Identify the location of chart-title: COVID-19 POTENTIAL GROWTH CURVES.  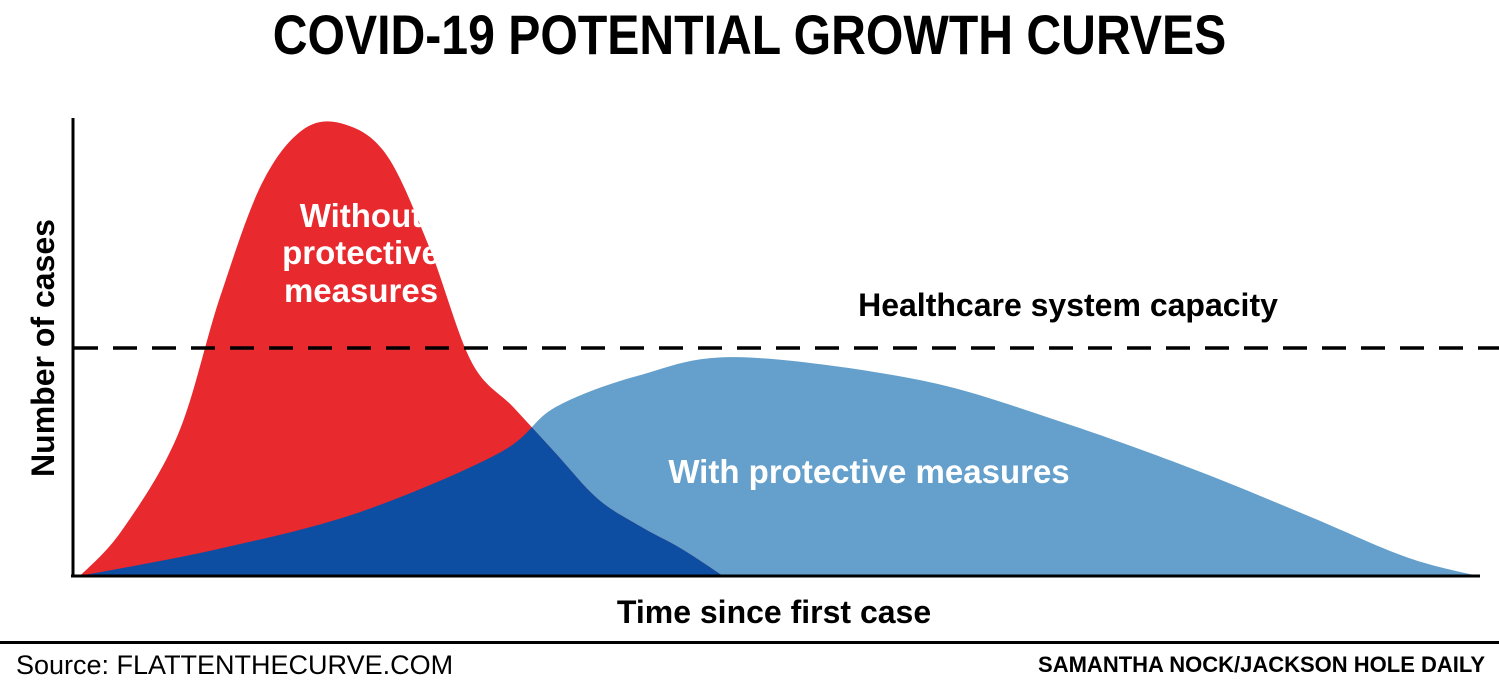
(749, 34).